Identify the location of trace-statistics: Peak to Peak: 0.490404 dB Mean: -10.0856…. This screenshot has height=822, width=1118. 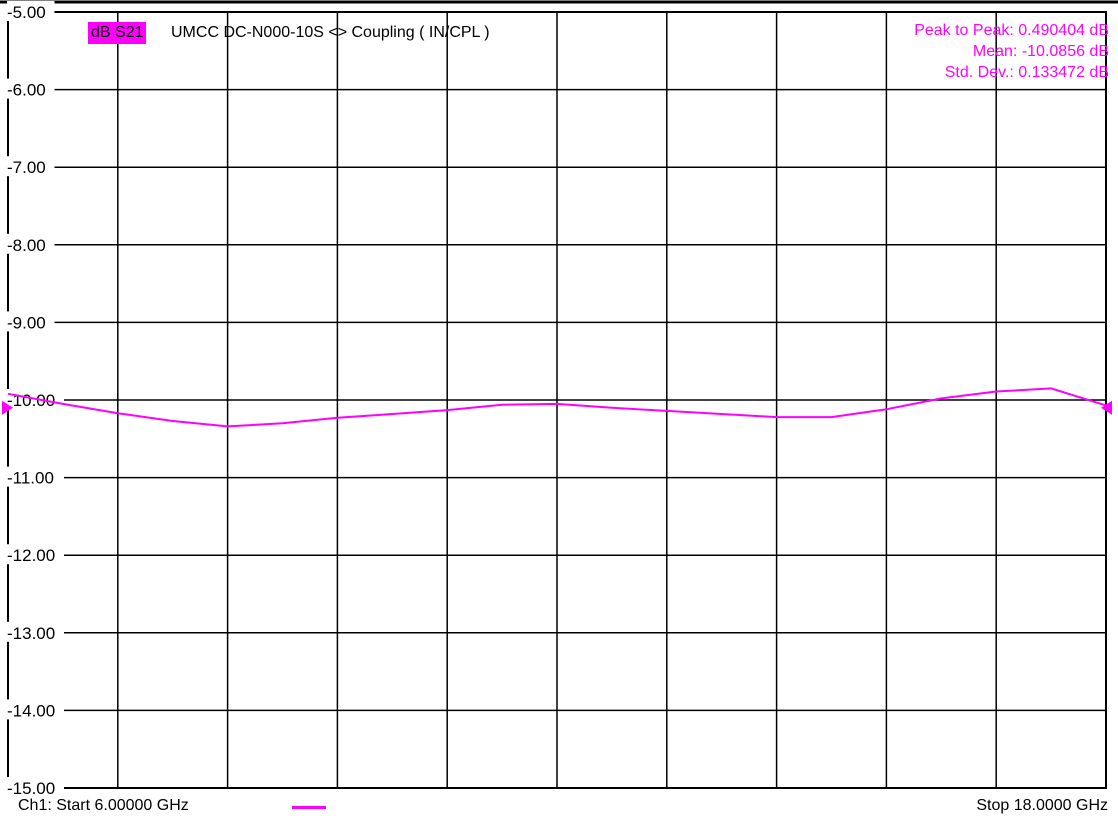
(1011, 51).